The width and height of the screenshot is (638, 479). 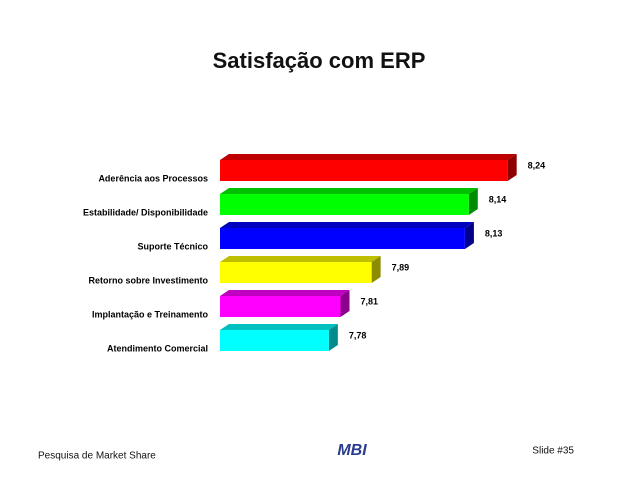 I want to click on value-label: 7,89, so click(x=401, y=267).